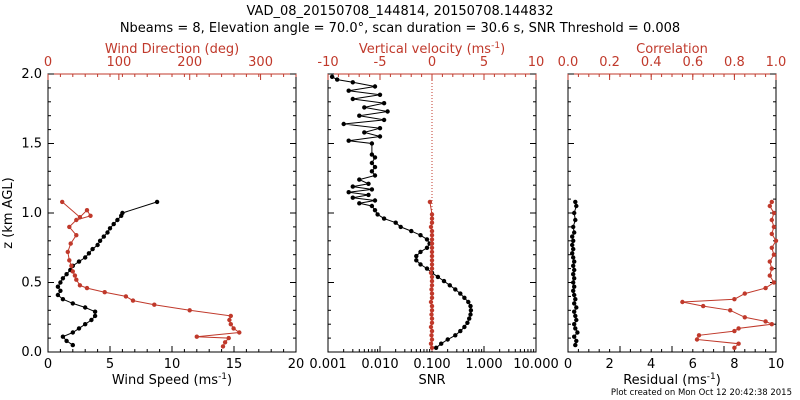 The image size is (800, 400). Describe the element at coordinates (31, 74) in the screenshot. I see `y-tick-label: 2.0` at that location.